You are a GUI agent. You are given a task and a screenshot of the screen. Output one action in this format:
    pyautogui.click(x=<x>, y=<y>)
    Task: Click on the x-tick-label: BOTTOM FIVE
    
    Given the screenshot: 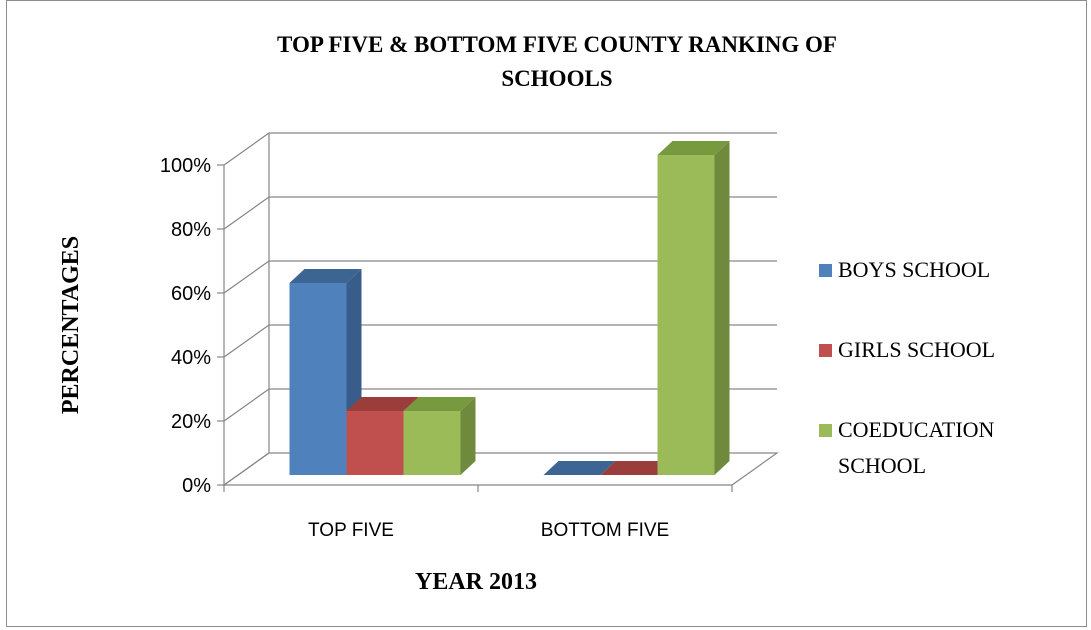 What is the action you would take?
    pyautogui.click(x=605, y=530)
    